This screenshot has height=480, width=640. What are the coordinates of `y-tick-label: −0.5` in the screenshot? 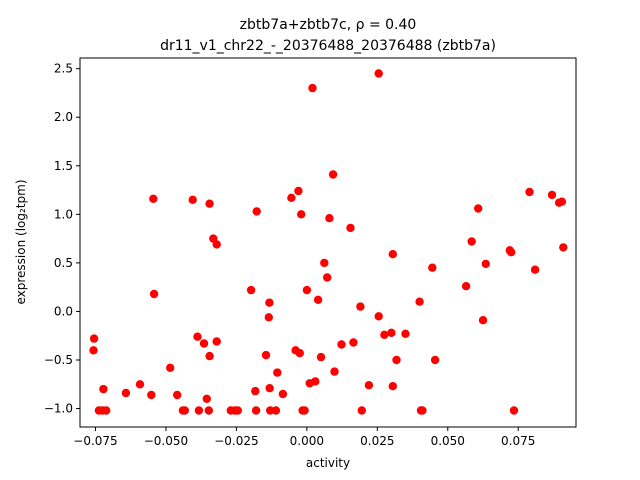 It's located at (58, 360).